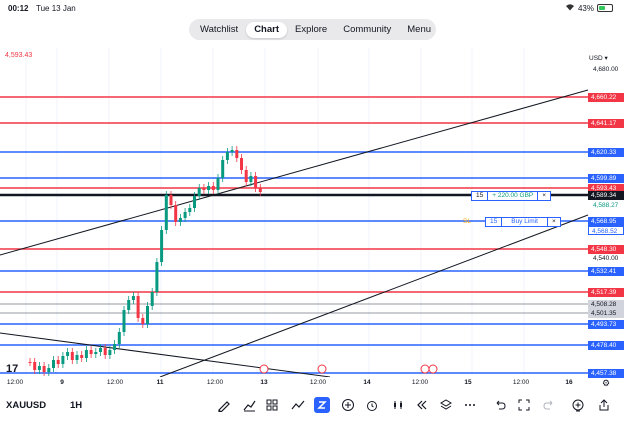 This screenshot has height=431, width=625. I want to click on price-label: 4,620.33, so click(606, 152).